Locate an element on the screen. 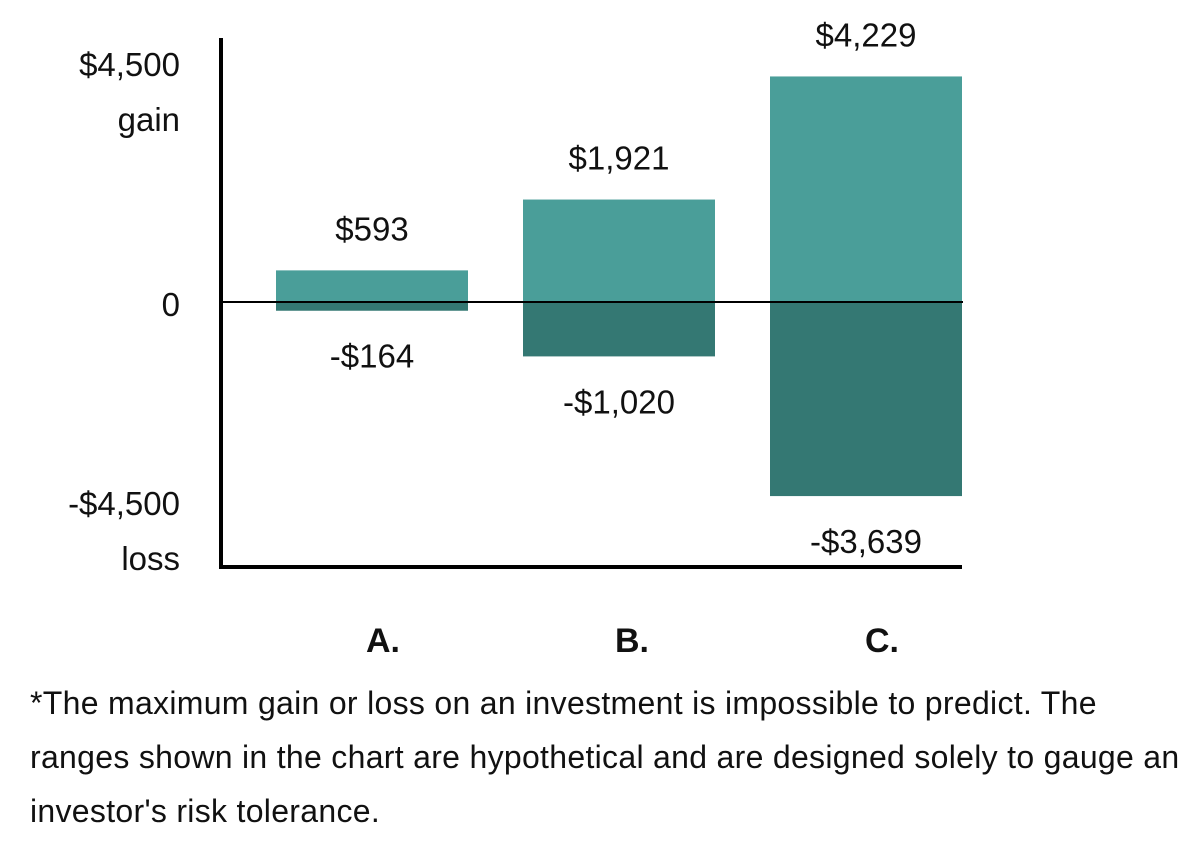 The image size is (1194, 864). gain-label-2: $4,229 is located at coordinates (866, 34).